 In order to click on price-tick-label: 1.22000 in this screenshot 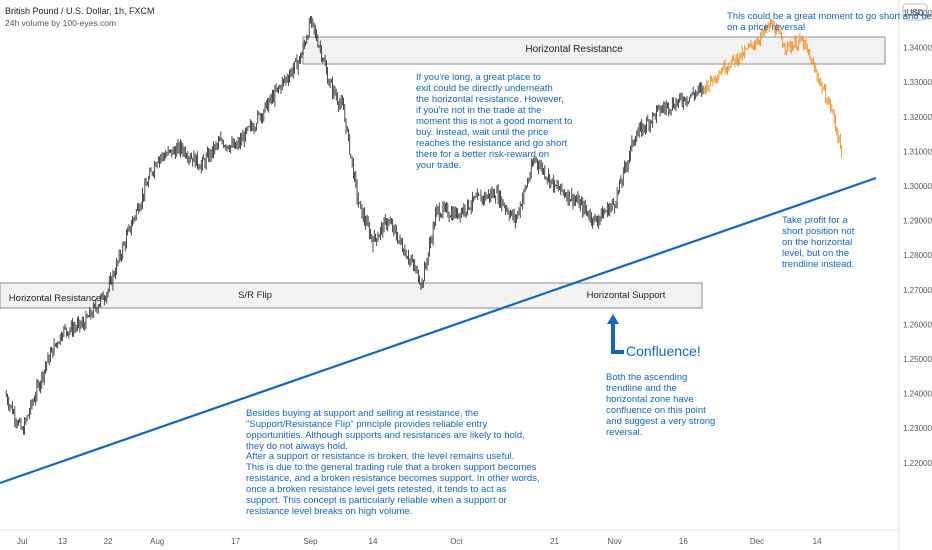, I will do `click(917, 463)`.